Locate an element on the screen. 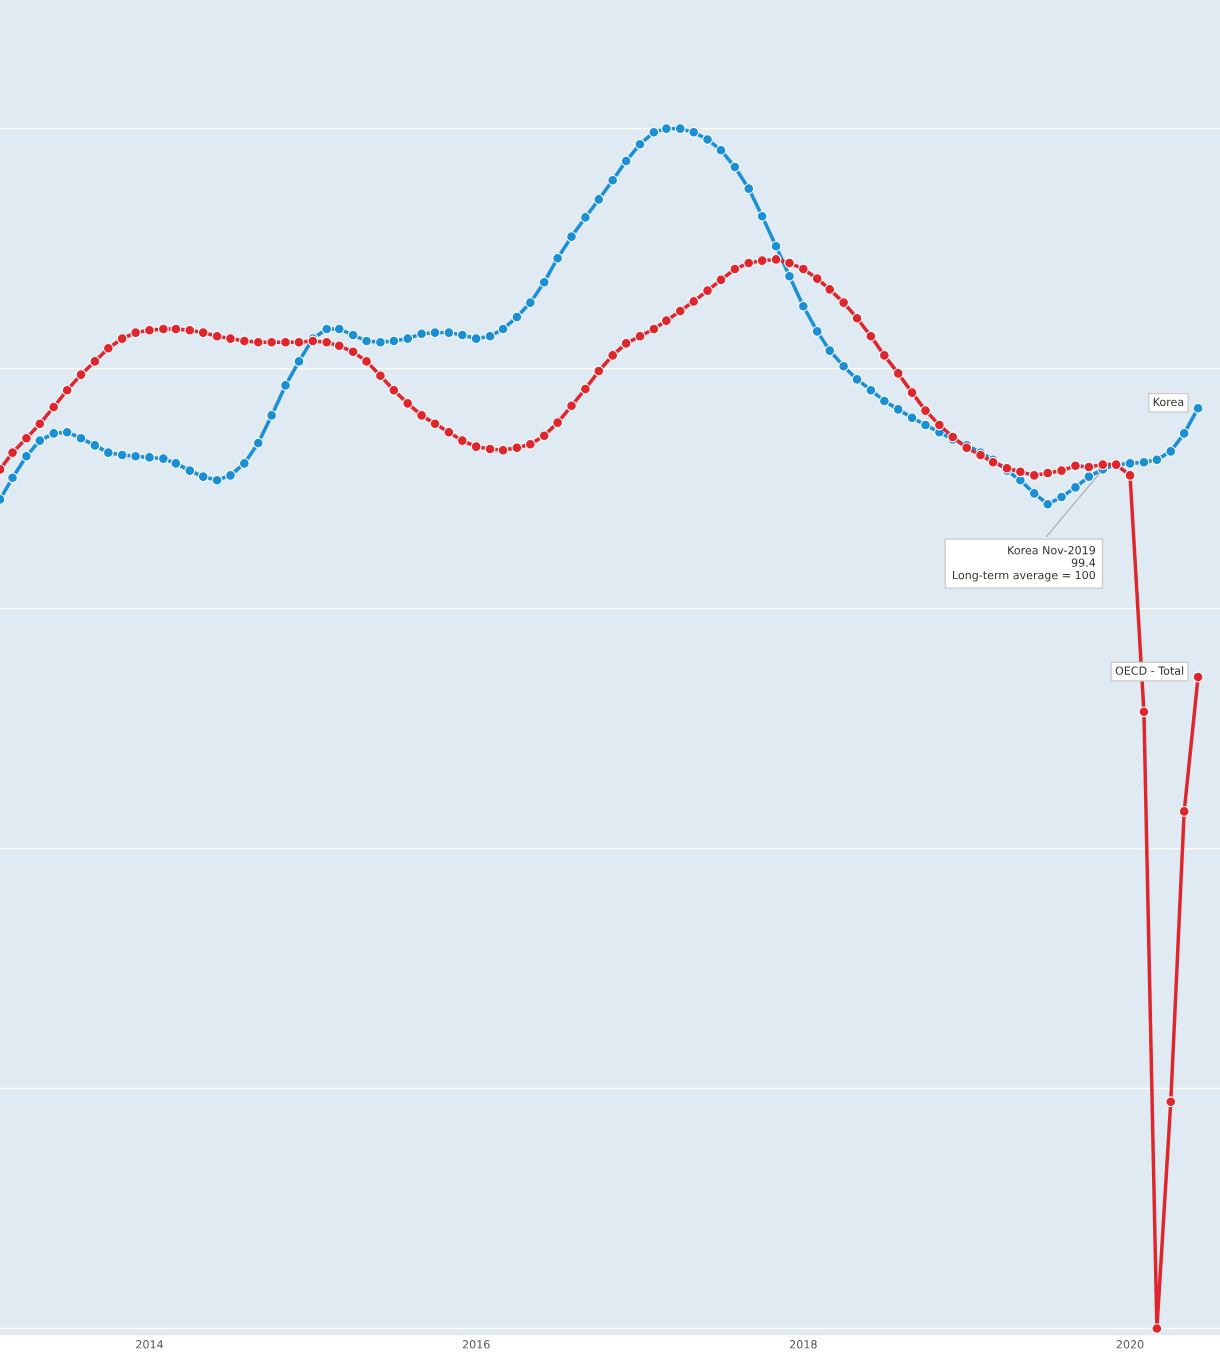 The image size is (1220, 1370). x-tick-label: 2018 is located at coordinates (803, 1344).